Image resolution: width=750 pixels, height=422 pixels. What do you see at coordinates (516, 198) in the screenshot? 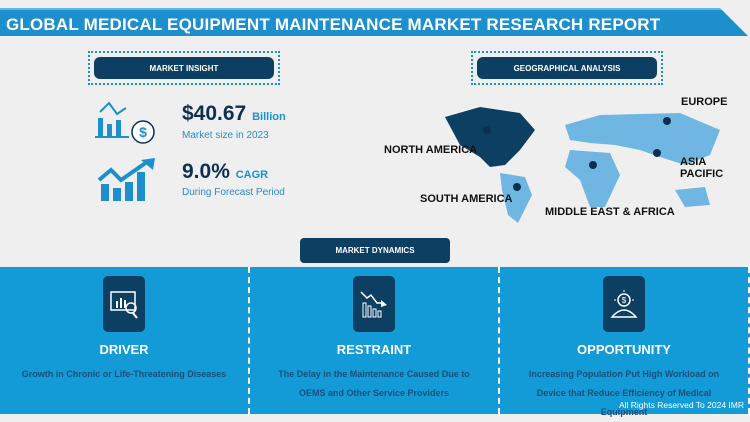
I see `south-america-shape` at bounding box center [516, 198].